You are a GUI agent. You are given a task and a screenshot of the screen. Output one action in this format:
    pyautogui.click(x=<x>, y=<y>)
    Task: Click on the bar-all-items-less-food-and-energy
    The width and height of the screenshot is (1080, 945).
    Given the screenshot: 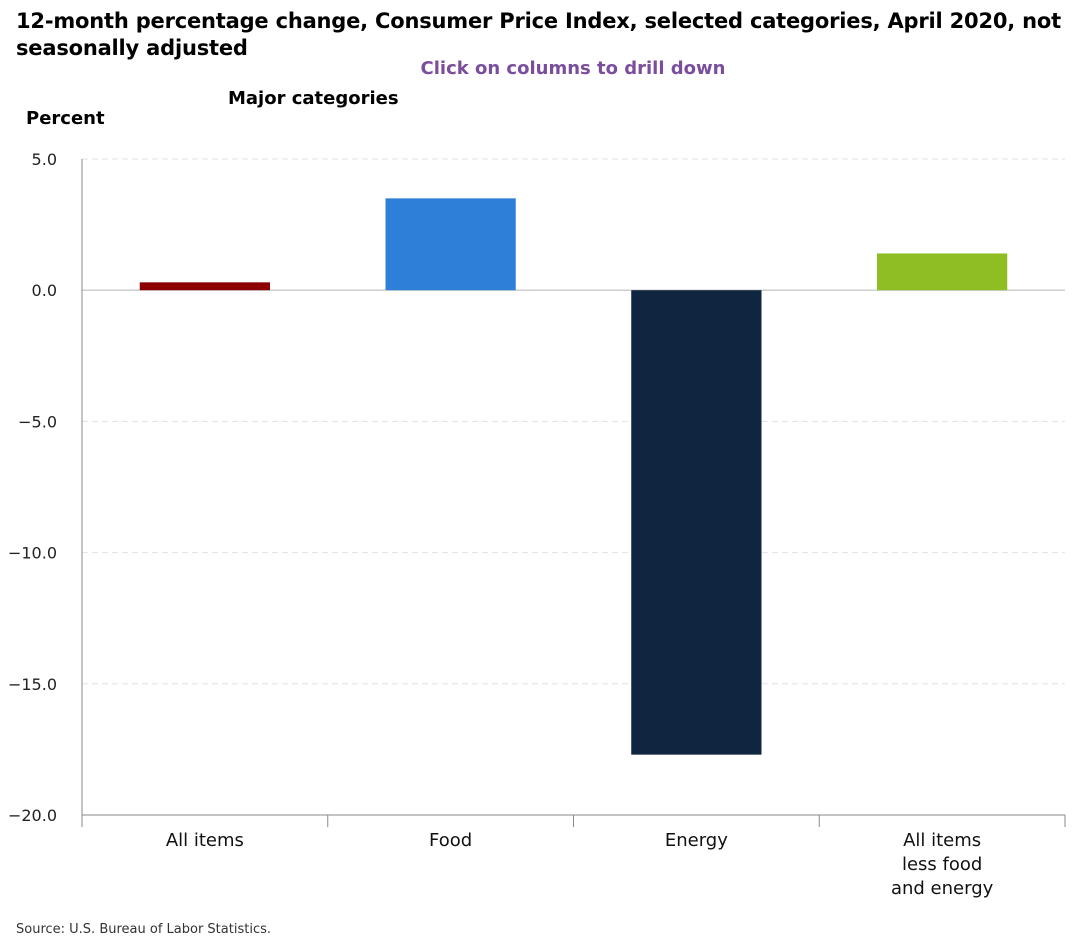 What is the action you would take?
    pyautogui.click(x=942, y=272)
    